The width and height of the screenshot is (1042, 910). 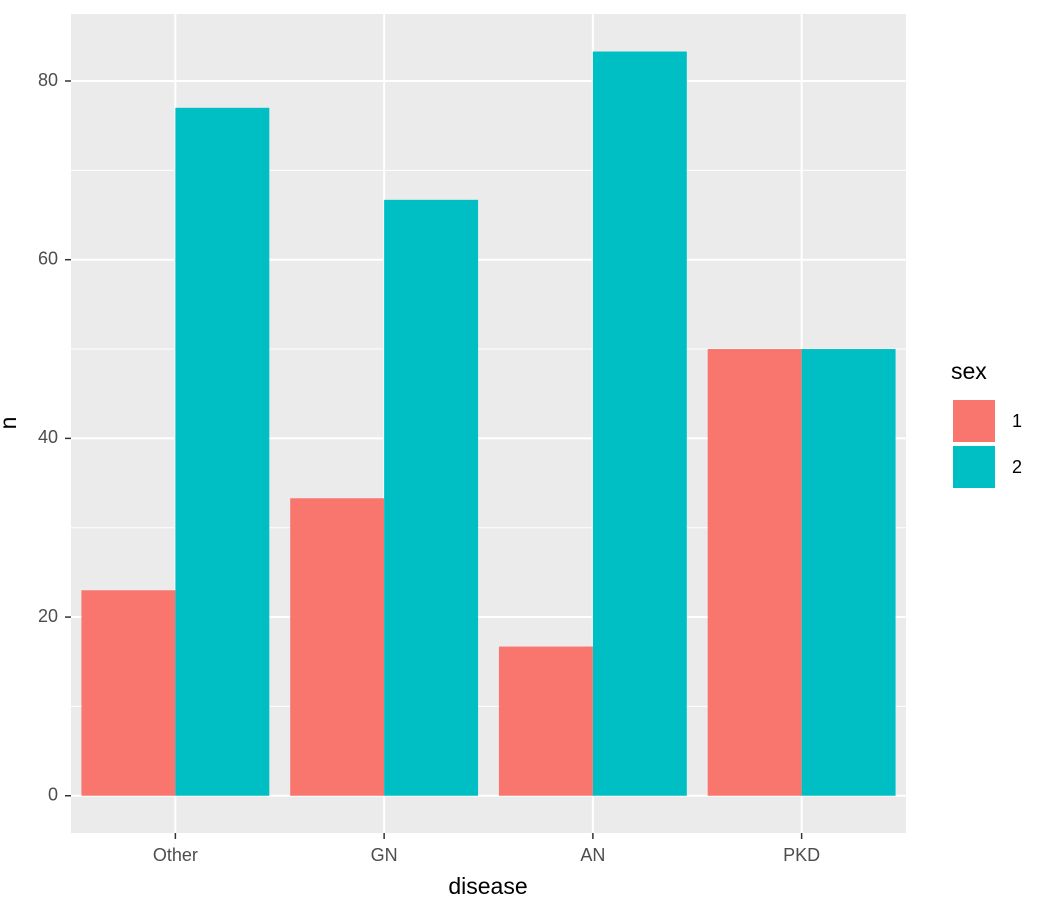 I want to click on y-tick-label: 80, so click(x=48, y=80).